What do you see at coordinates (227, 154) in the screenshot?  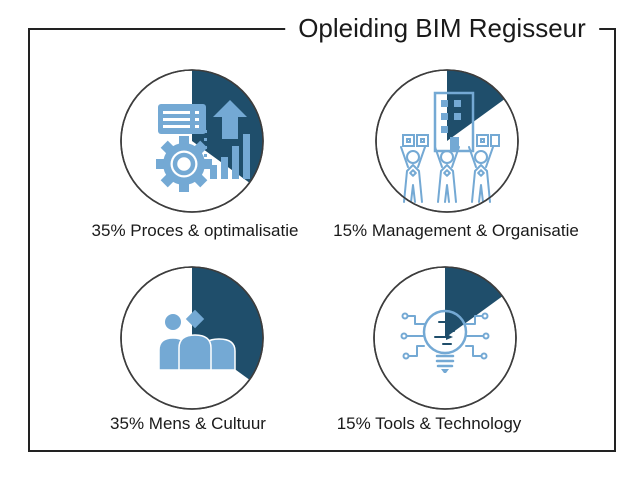 I see `bar-chart-icon` at bounding box center [227, 154].